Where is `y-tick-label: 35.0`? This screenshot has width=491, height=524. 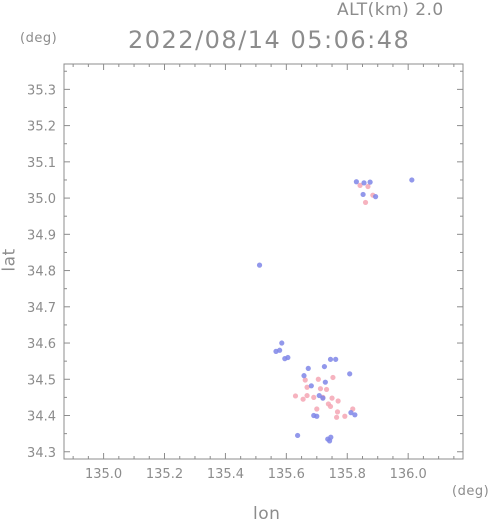 y-tick-label: 35.0 is located at coordinates (41, 199).